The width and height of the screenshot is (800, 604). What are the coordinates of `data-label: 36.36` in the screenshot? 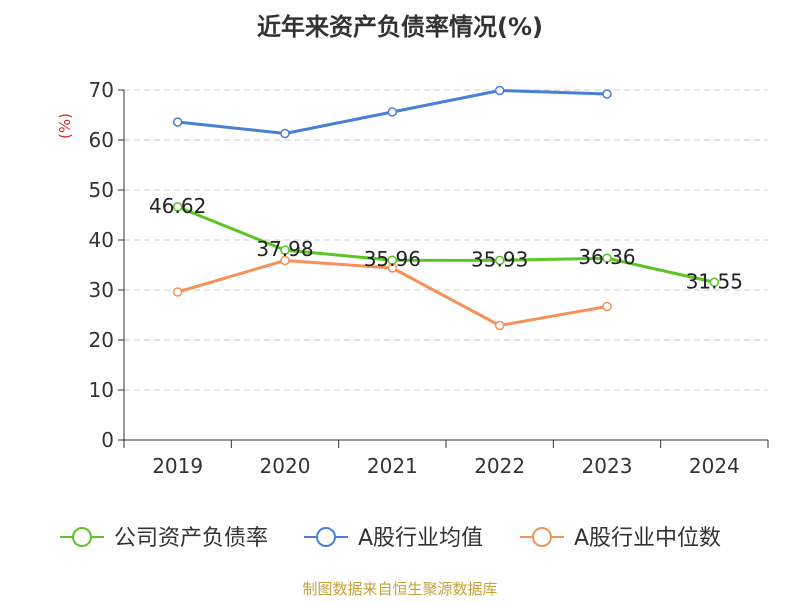 It's located at (606, 257).